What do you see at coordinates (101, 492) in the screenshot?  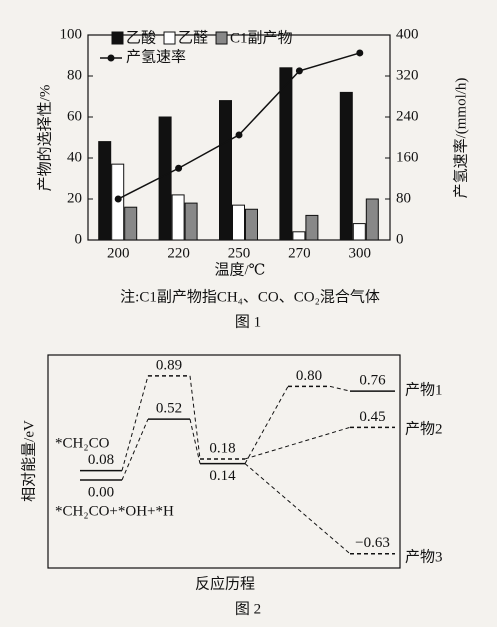 I see `level-label: 0.00` at bounding box center [101, 492].